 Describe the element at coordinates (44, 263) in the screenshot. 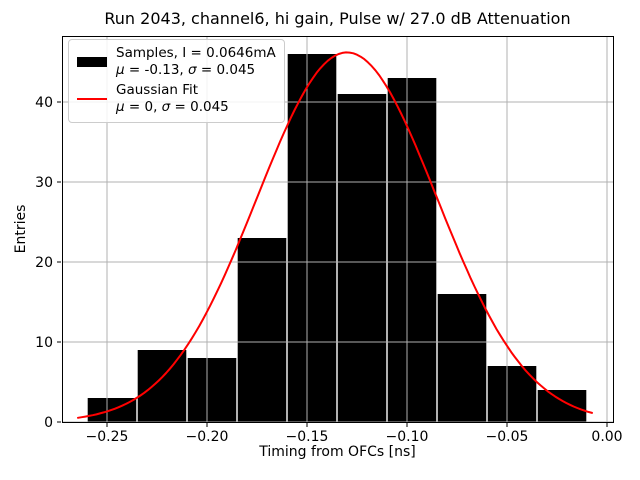

I see `y-tick-label: 20` at that location.